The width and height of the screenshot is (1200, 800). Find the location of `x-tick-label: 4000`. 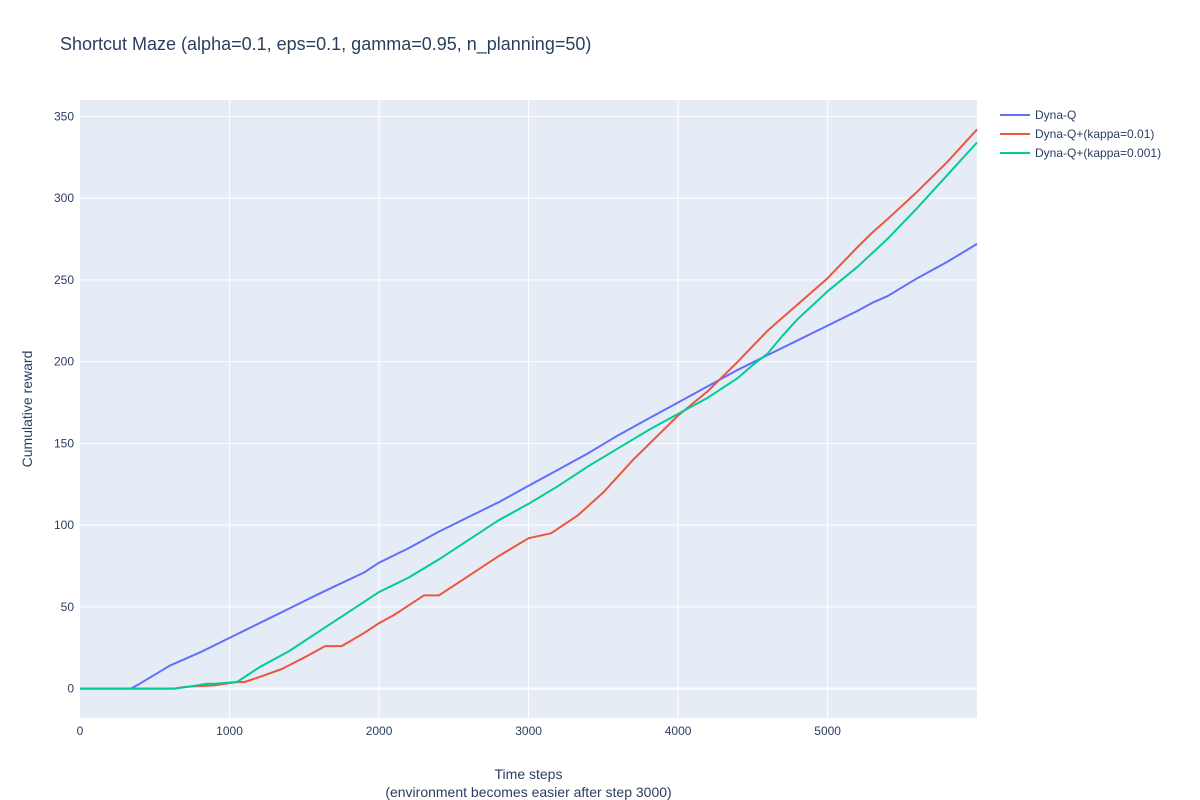

x-tick-label: 4000 is located at coordinates (678, 731).